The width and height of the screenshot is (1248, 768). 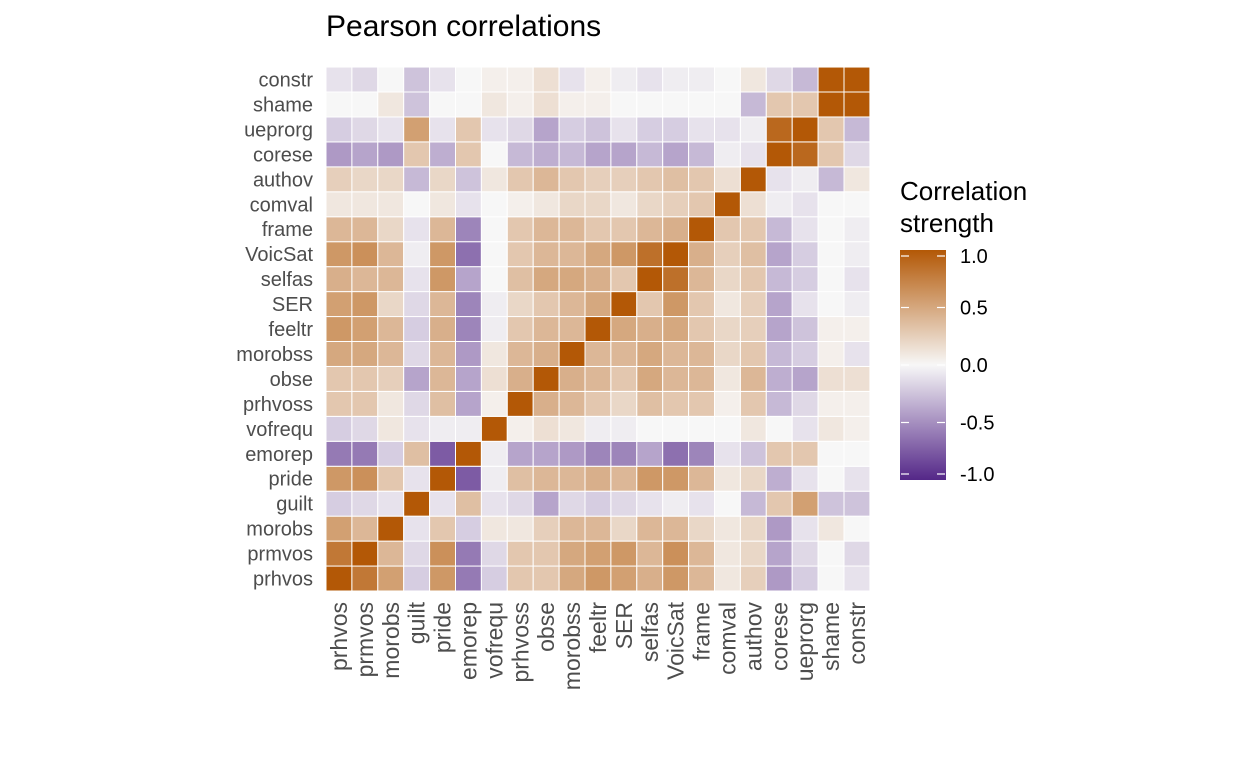 What do you see at coordinates (753, 179) in the screenshot?
I see `heatmap-cell-authov-authov` at bounding box center [753, 179].